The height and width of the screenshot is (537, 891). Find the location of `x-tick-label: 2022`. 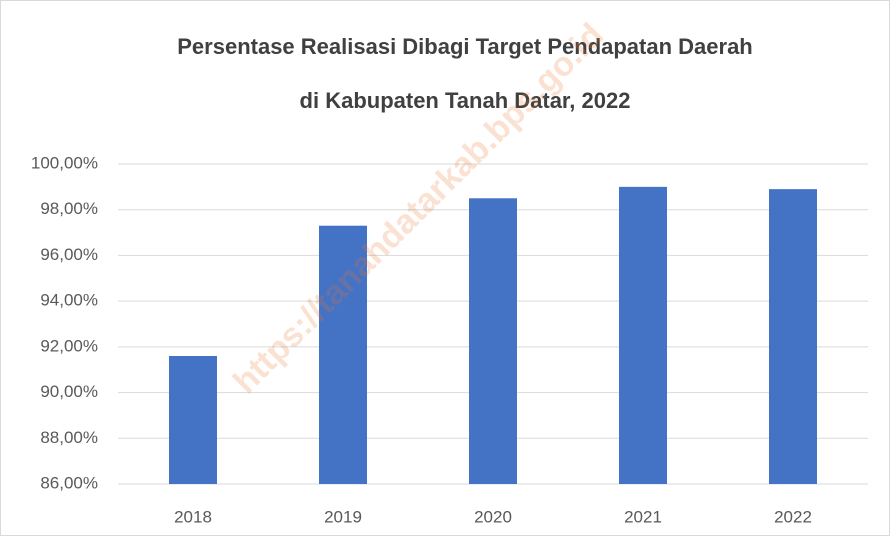

x-tick-label: 2022 is located at coordinates (793, 516).